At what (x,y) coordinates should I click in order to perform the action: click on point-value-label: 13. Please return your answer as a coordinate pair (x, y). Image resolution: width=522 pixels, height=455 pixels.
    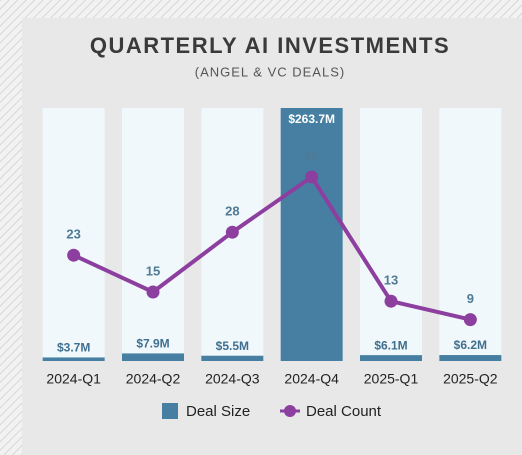
    Looking at the image, I should click on (391, 280).